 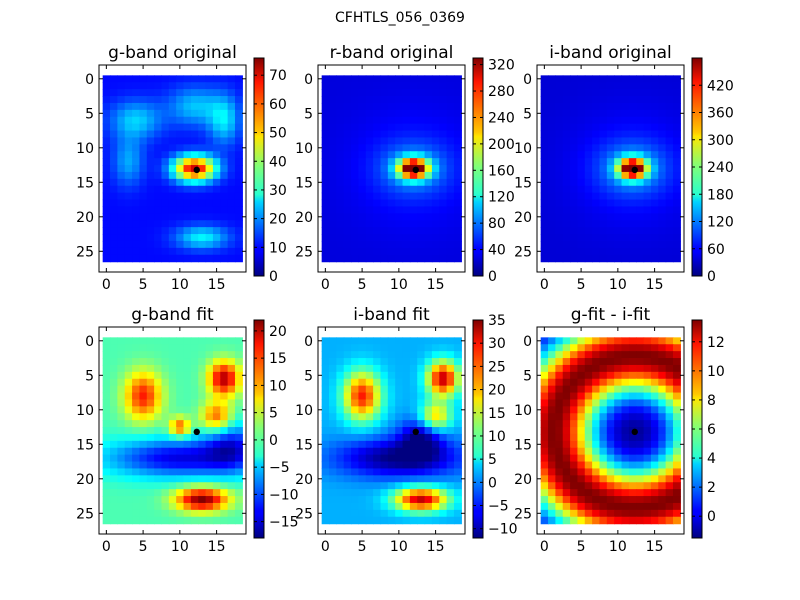 What do you see at coordinates (497, 367) in the screenshot?
I see `colorbar-tick-label: 25` at bounding box center [497, 367].